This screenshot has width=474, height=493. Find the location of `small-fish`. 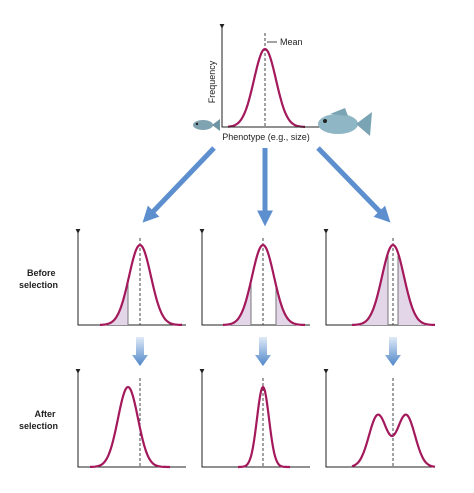

small-fish is located at coordinates (206, 125).